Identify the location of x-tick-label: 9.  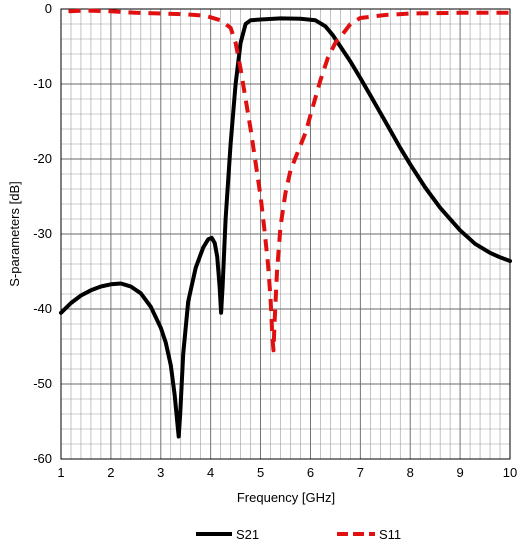
(459, 472).